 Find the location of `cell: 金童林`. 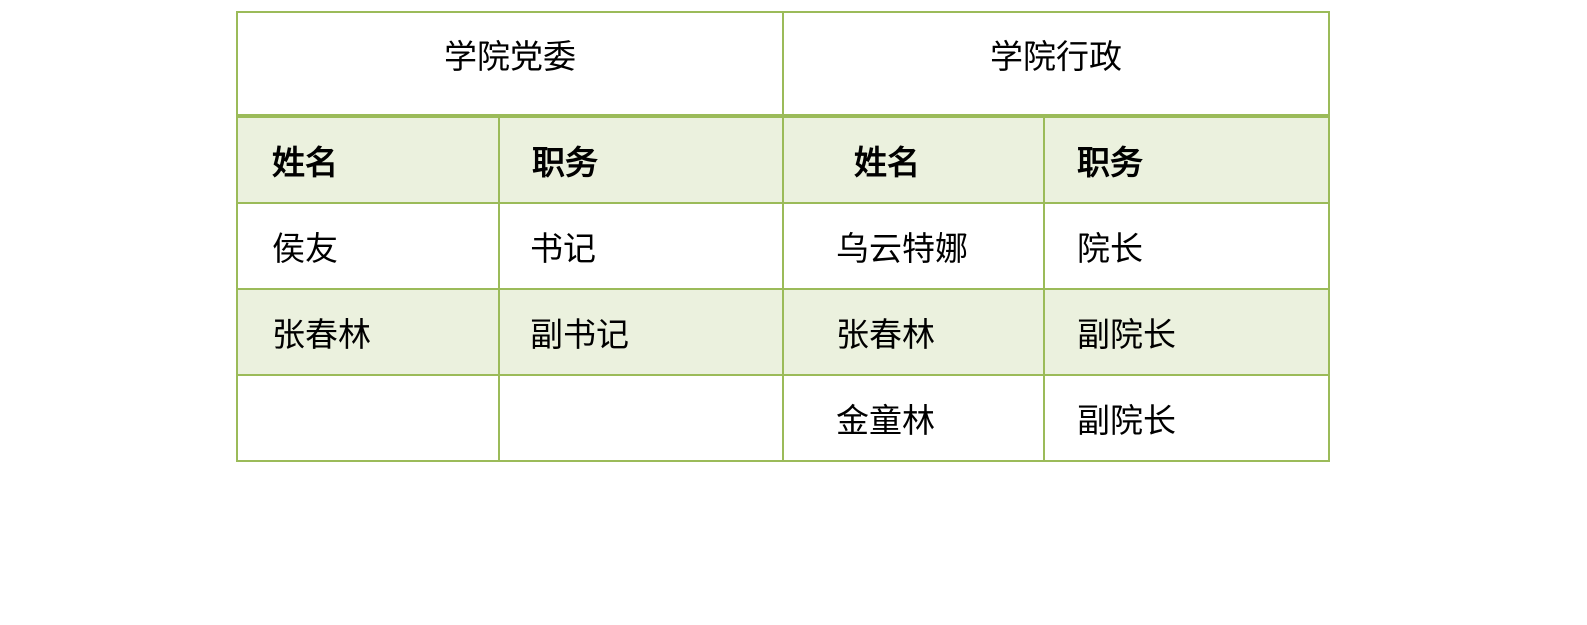

cell: 金童林 is located at coordinates (913, 418).